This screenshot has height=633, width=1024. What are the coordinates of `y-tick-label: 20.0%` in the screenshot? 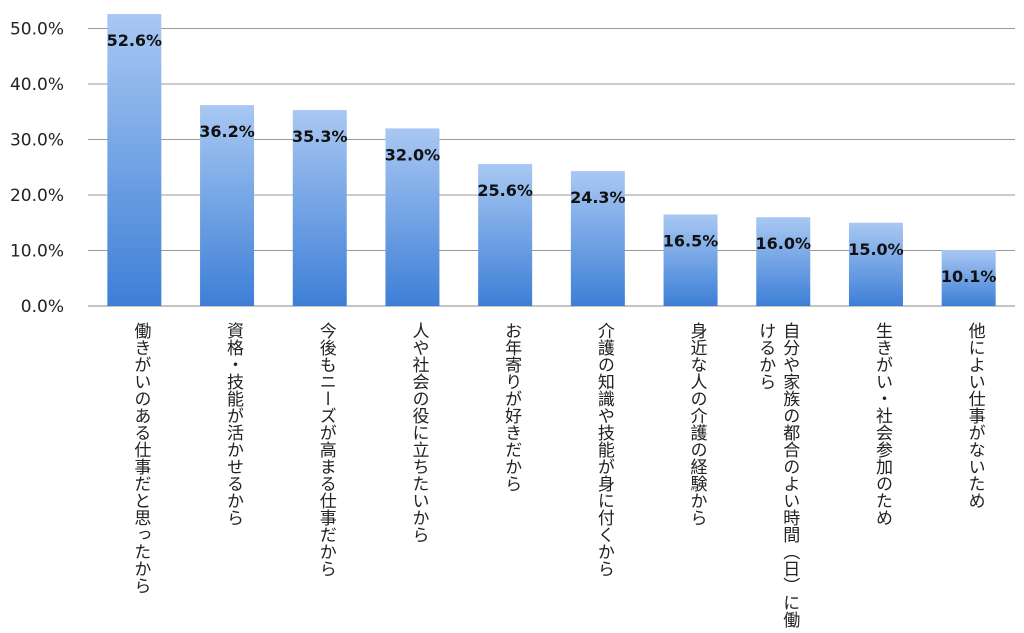 It's located at (37, 196).